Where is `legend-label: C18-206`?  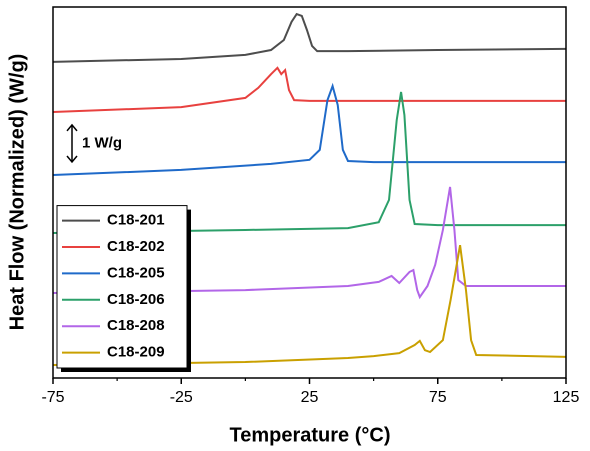 legend-label: C18-206 is located at coordinates (136, 299).